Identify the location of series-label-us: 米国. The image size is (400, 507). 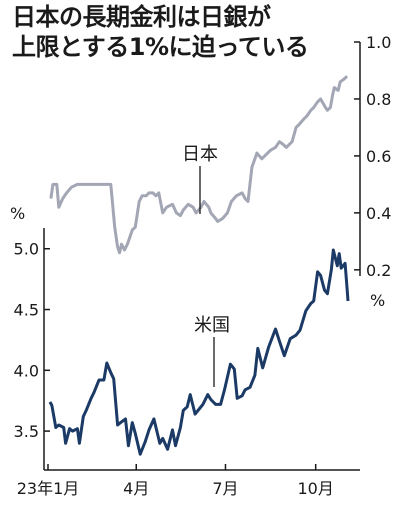
(212, 325).